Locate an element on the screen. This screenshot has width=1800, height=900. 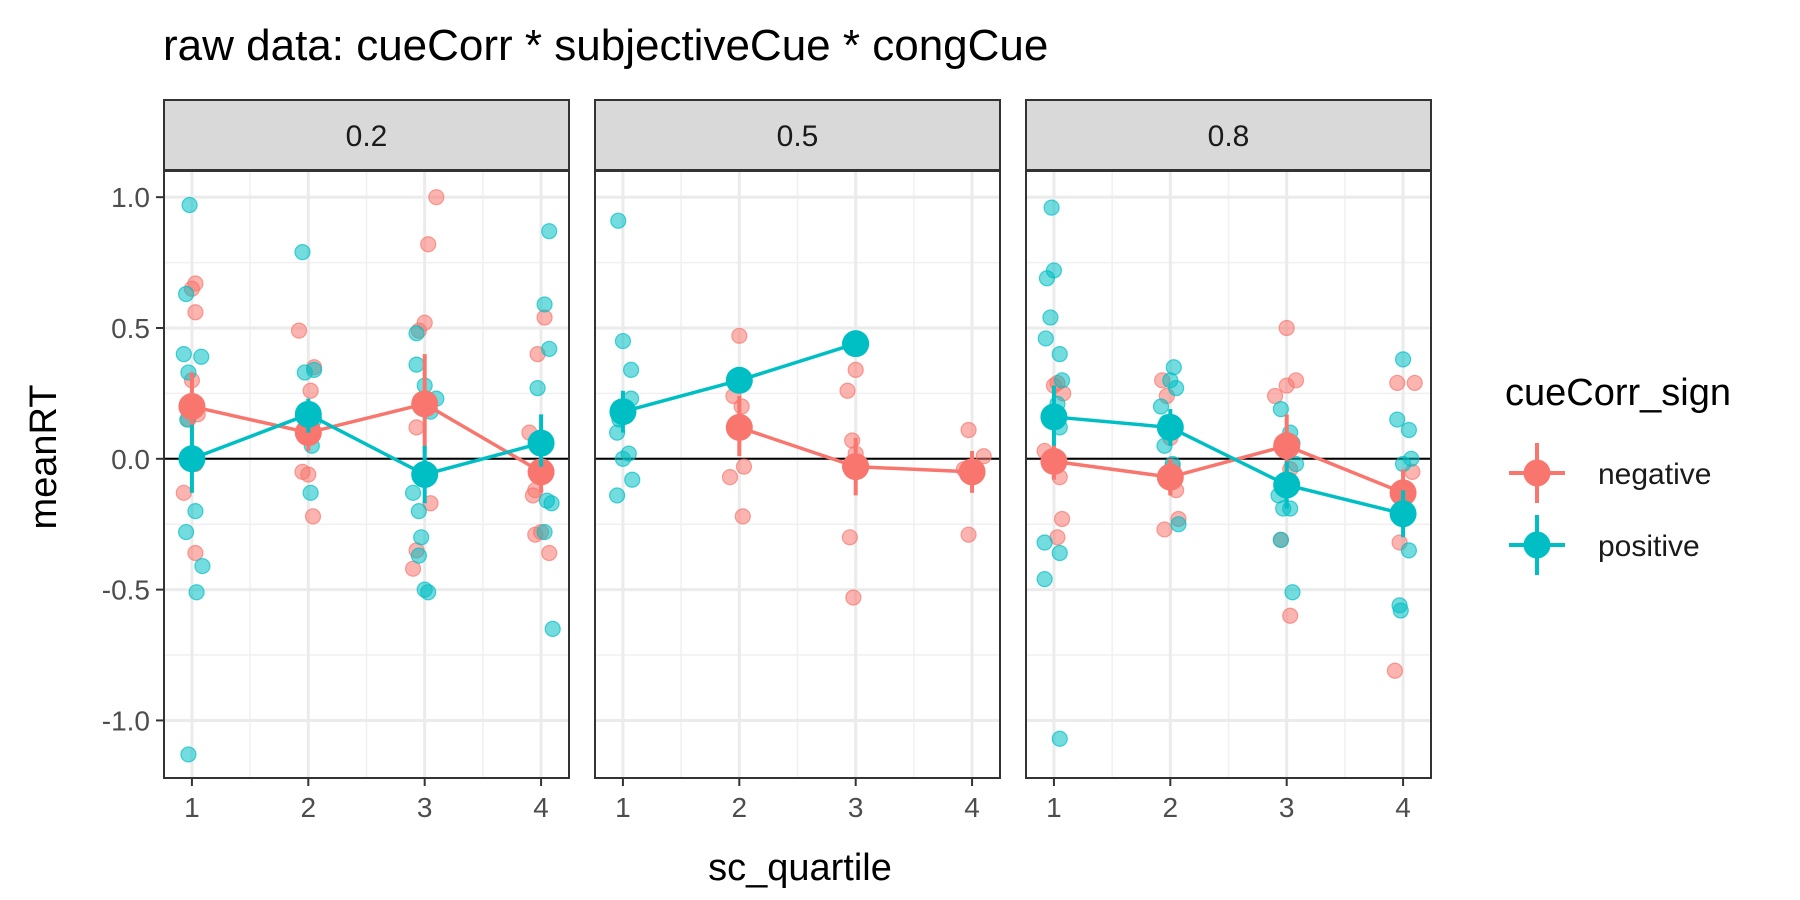
y-tick-label: -1.0 is located at coordinates (126, 720).